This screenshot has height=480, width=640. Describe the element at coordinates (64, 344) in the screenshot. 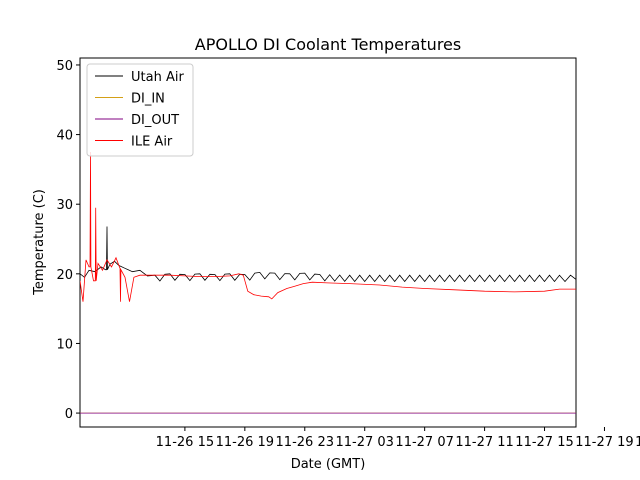

I see `y-tick-label: 10` at that location.